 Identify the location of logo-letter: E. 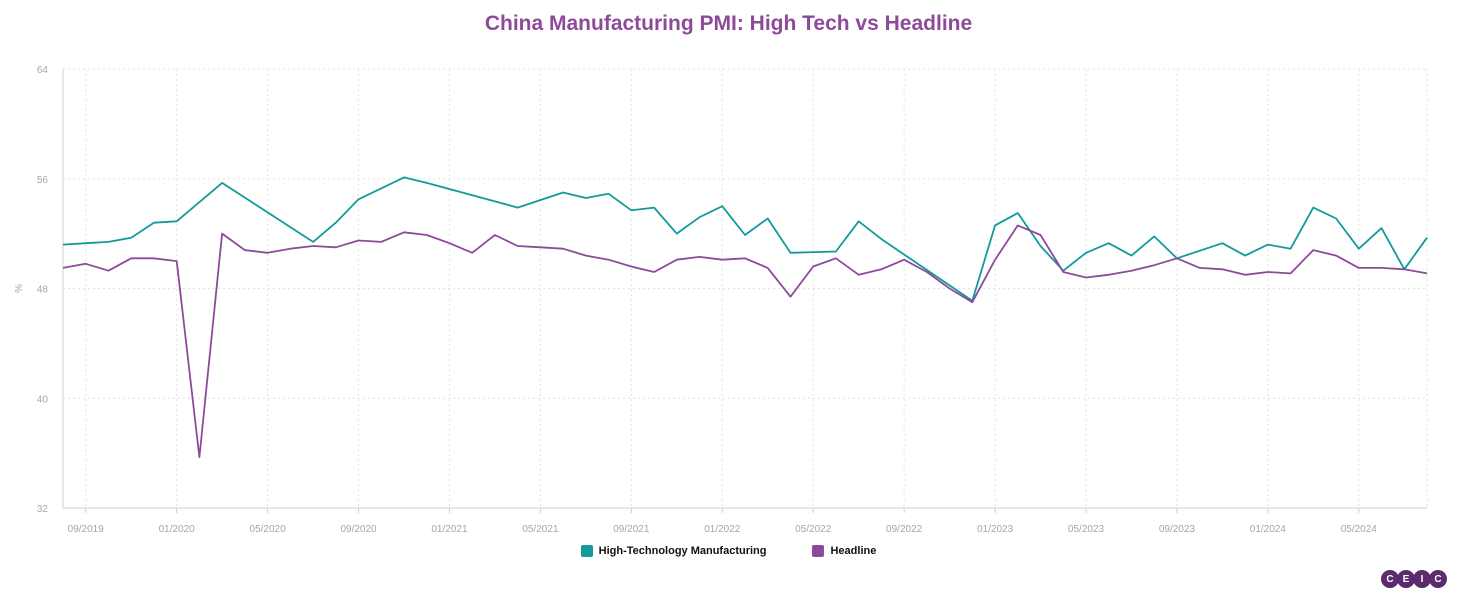
(1406, 579).